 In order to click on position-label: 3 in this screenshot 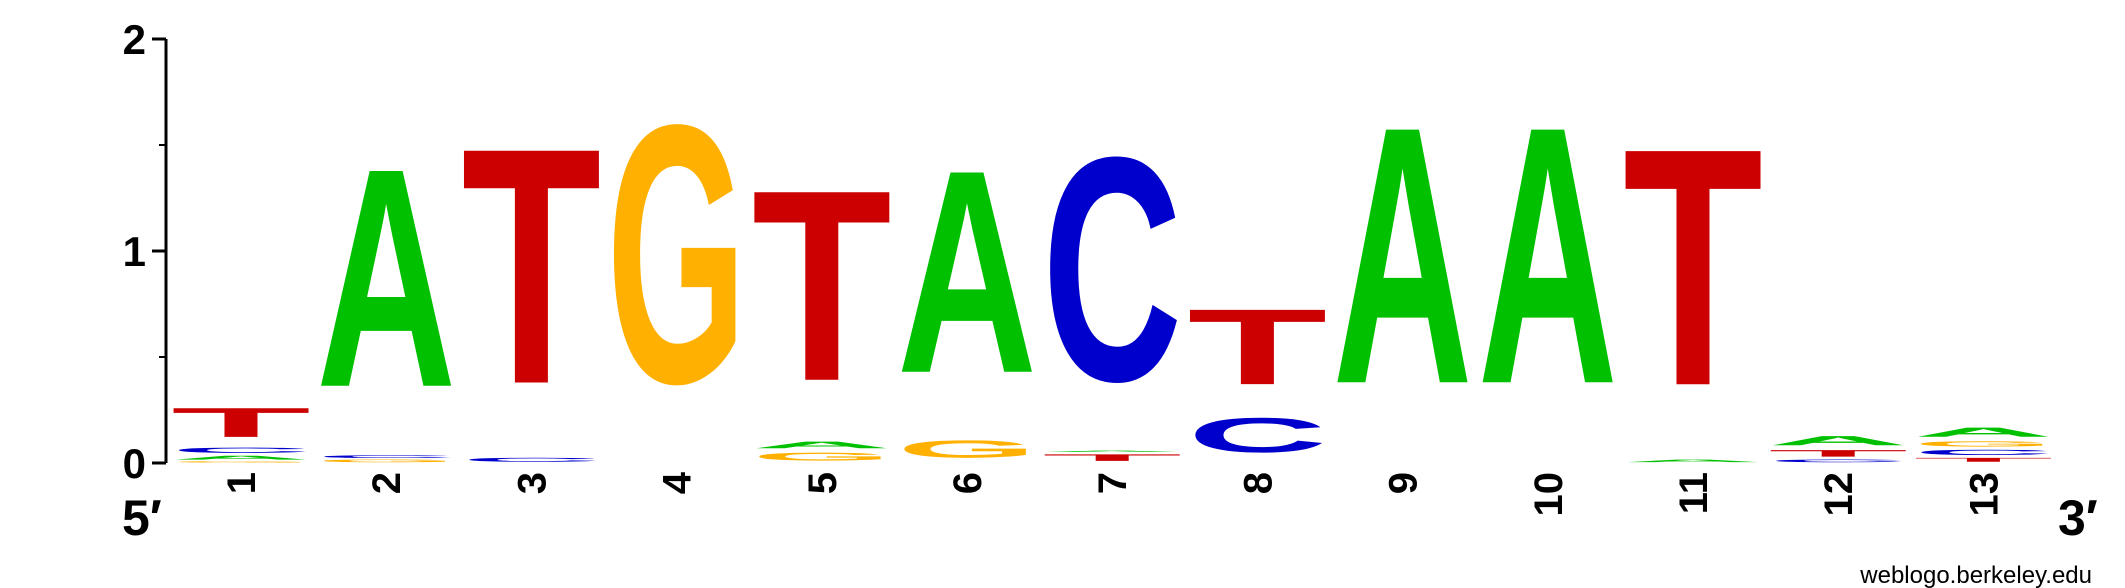, I will do `click(532, 483)`.